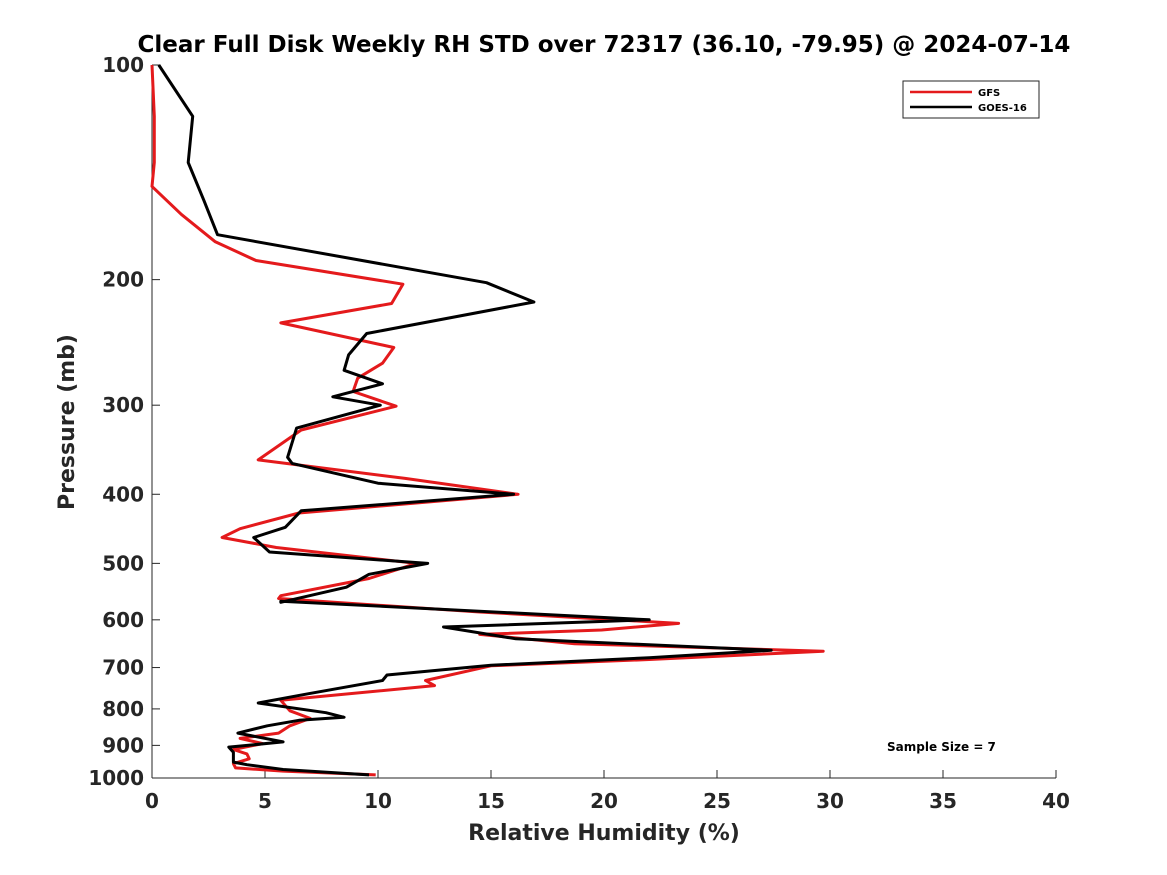 Image resolution: width=1167 pixels, height=875 pixels. I want to click on x-axis-ticks: 0 5 10 15 20 25 30 35 40, so click(607, 791).